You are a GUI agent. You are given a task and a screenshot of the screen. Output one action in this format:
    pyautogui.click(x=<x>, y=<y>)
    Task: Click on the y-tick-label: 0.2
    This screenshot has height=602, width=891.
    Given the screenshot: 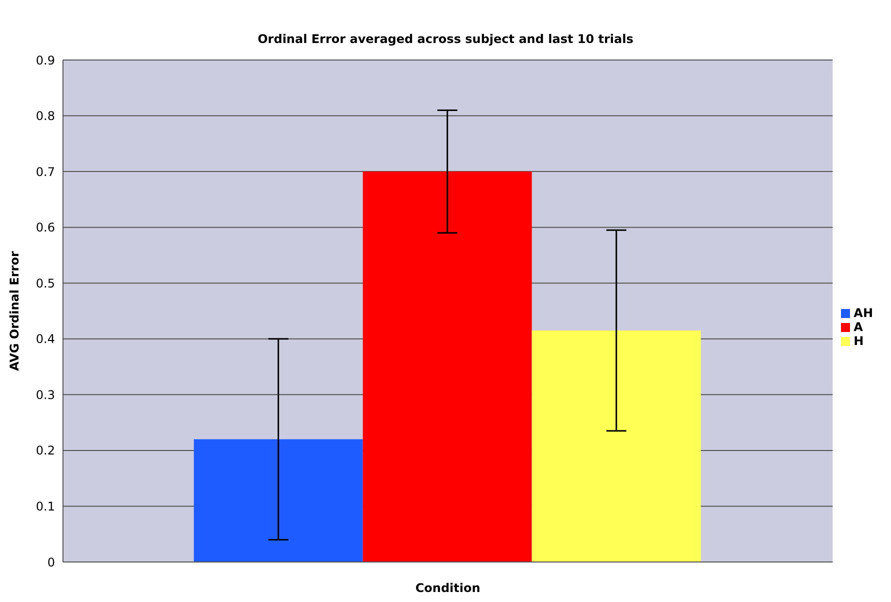 What is the action you would take?
    pyautogui.click(x=45, y=451)
    